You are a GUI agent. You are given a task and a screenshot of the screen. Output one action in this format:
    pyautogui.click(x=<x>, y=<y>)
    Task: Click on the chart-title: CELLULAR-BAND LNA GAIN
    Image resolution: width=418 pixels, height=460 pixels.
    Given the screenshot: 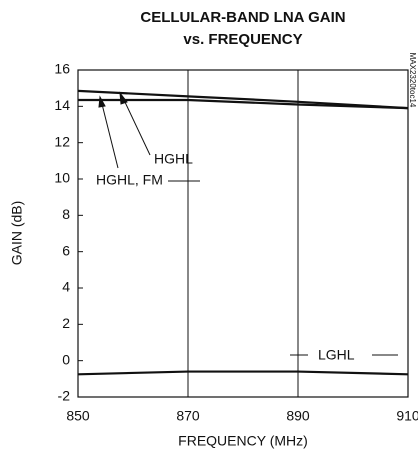 What is the action you would take?
    pyautogui.click(x=242, y=17)
    